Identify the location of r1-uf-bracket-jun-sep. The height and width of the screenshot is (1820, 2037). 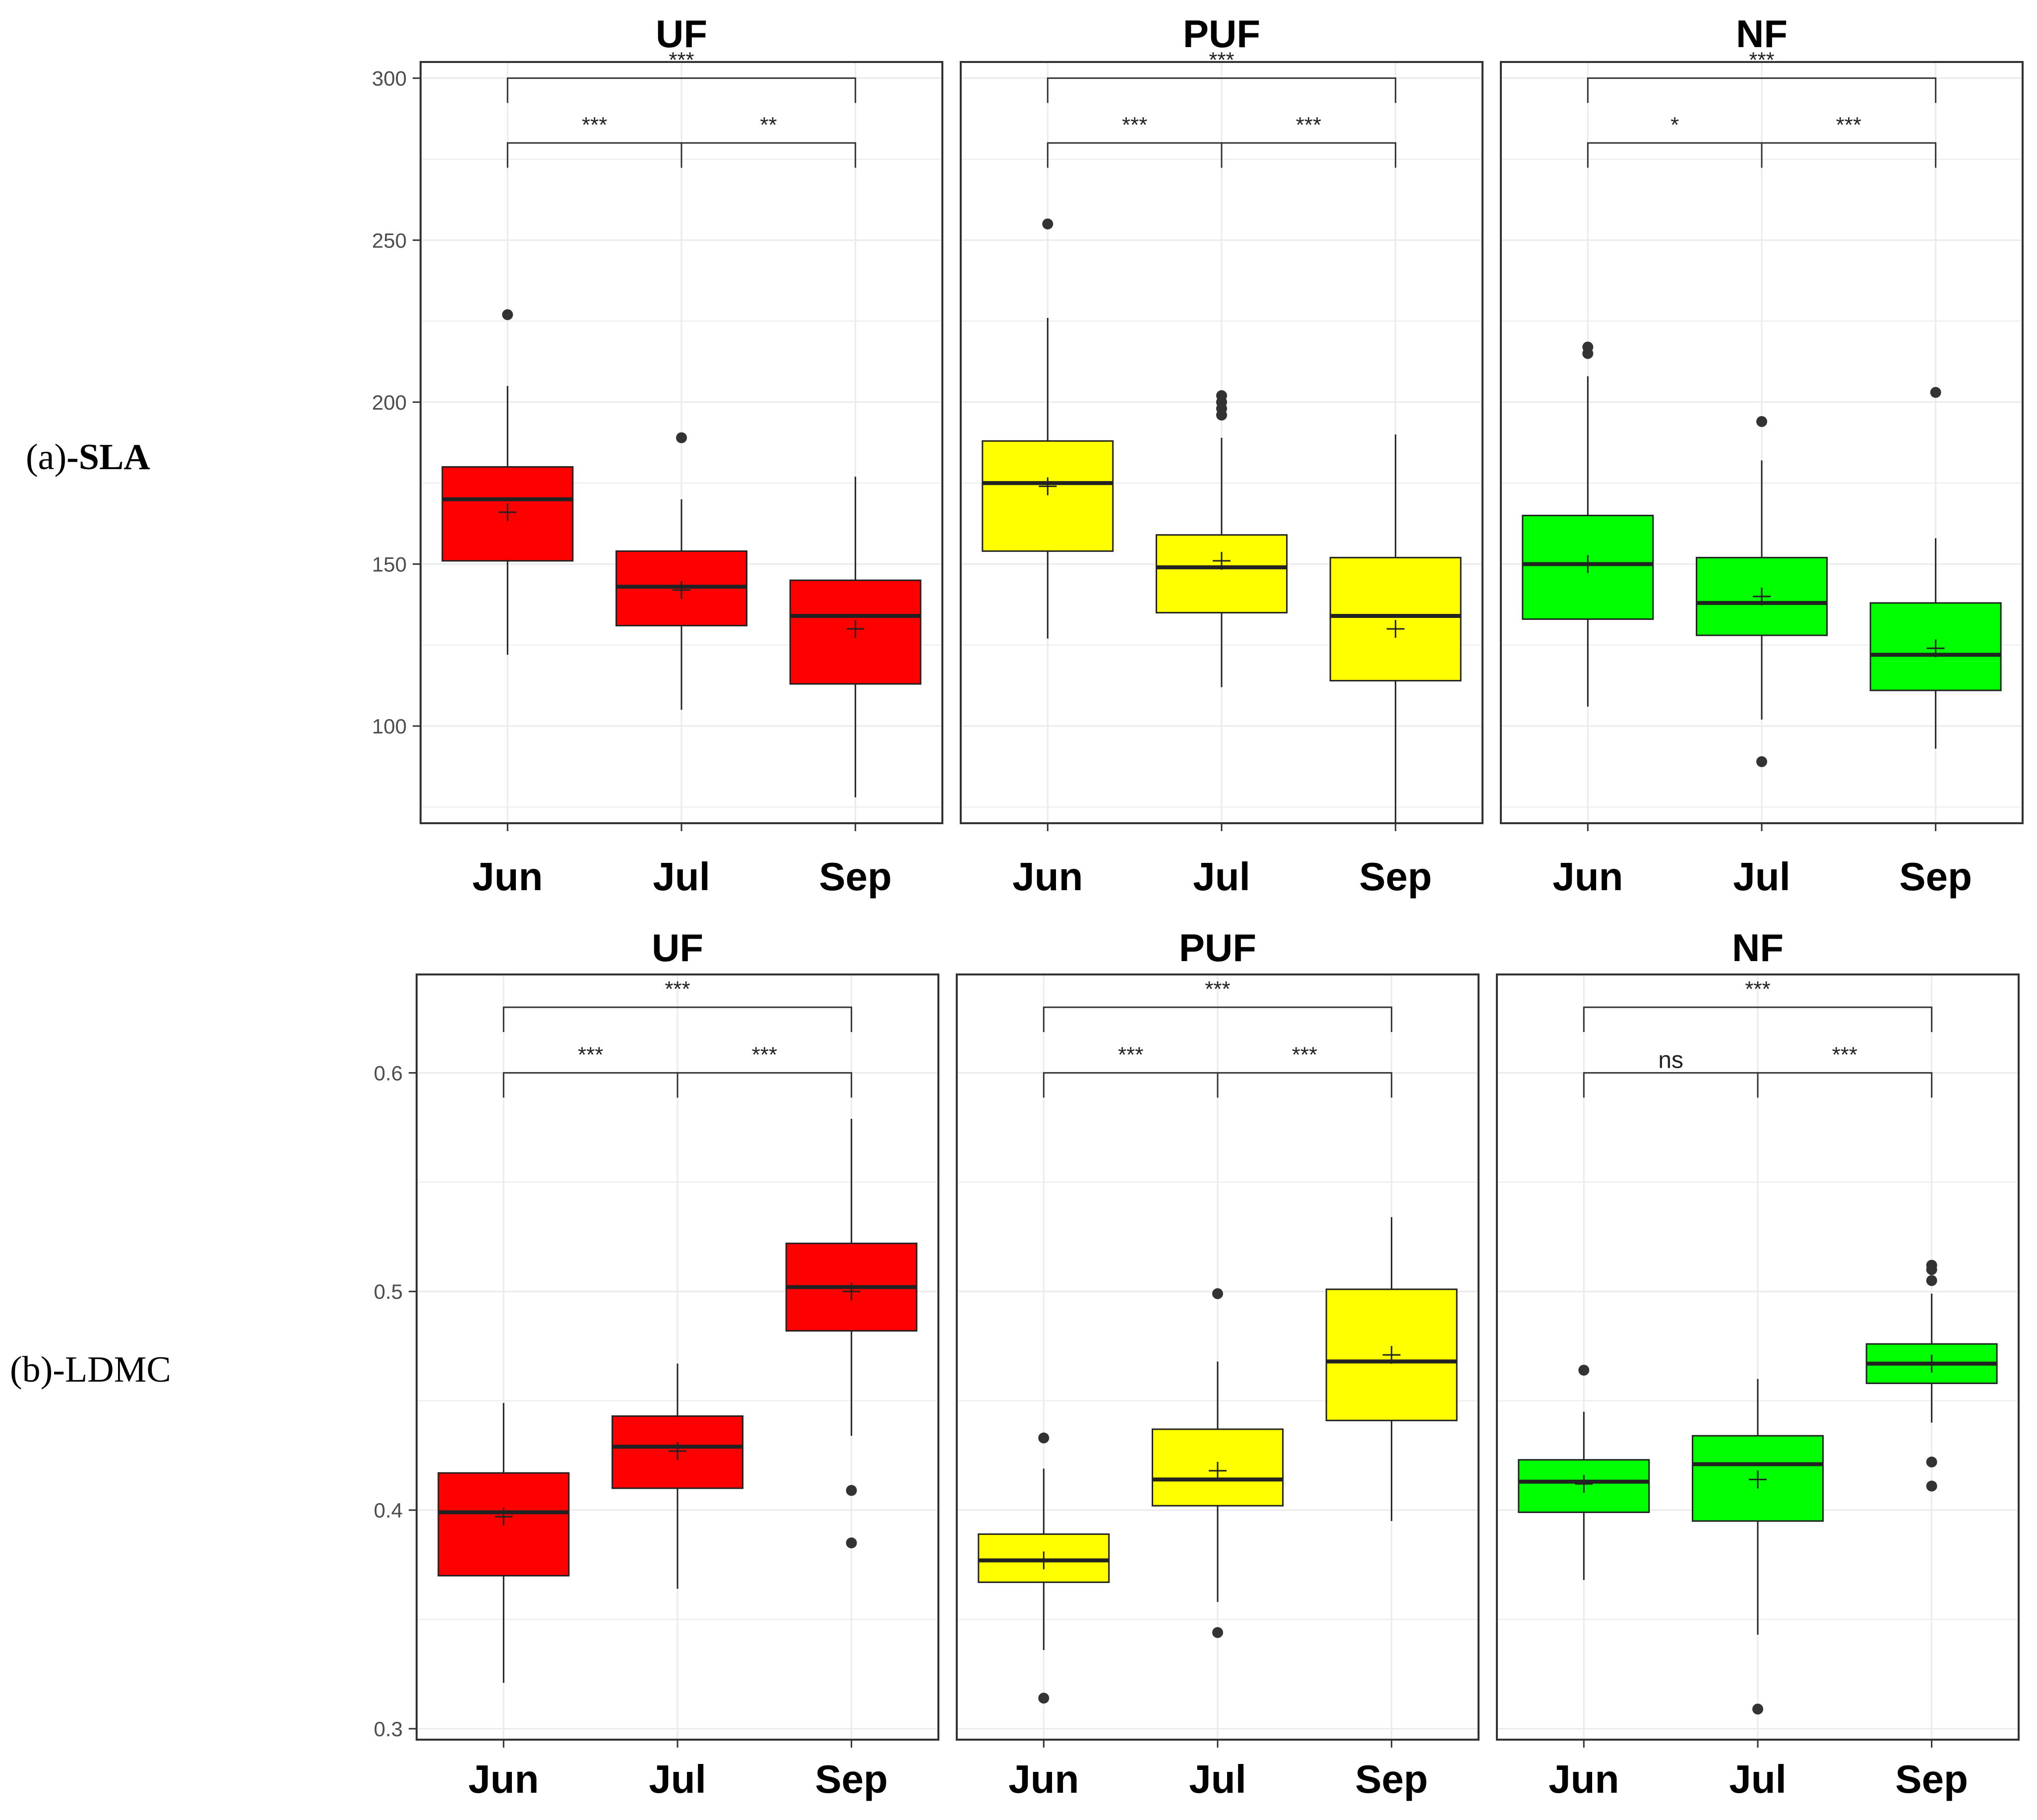
(677, 1019).